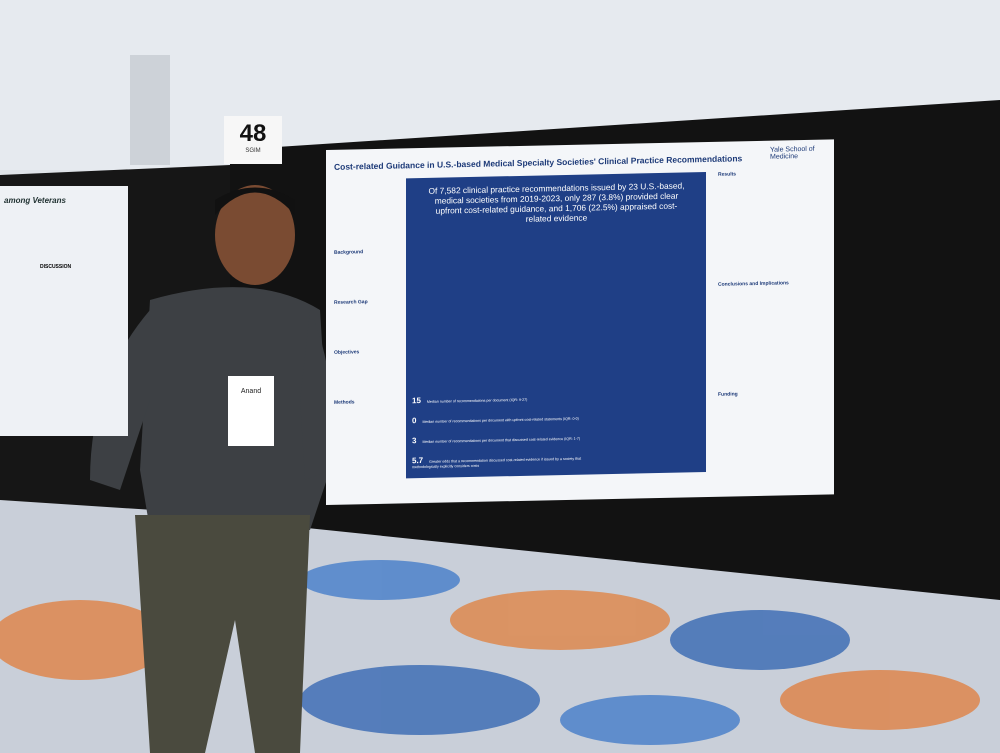 This screenshot has height=753, width=1000. I want to click on booth-number: 48, so click(253, 133).